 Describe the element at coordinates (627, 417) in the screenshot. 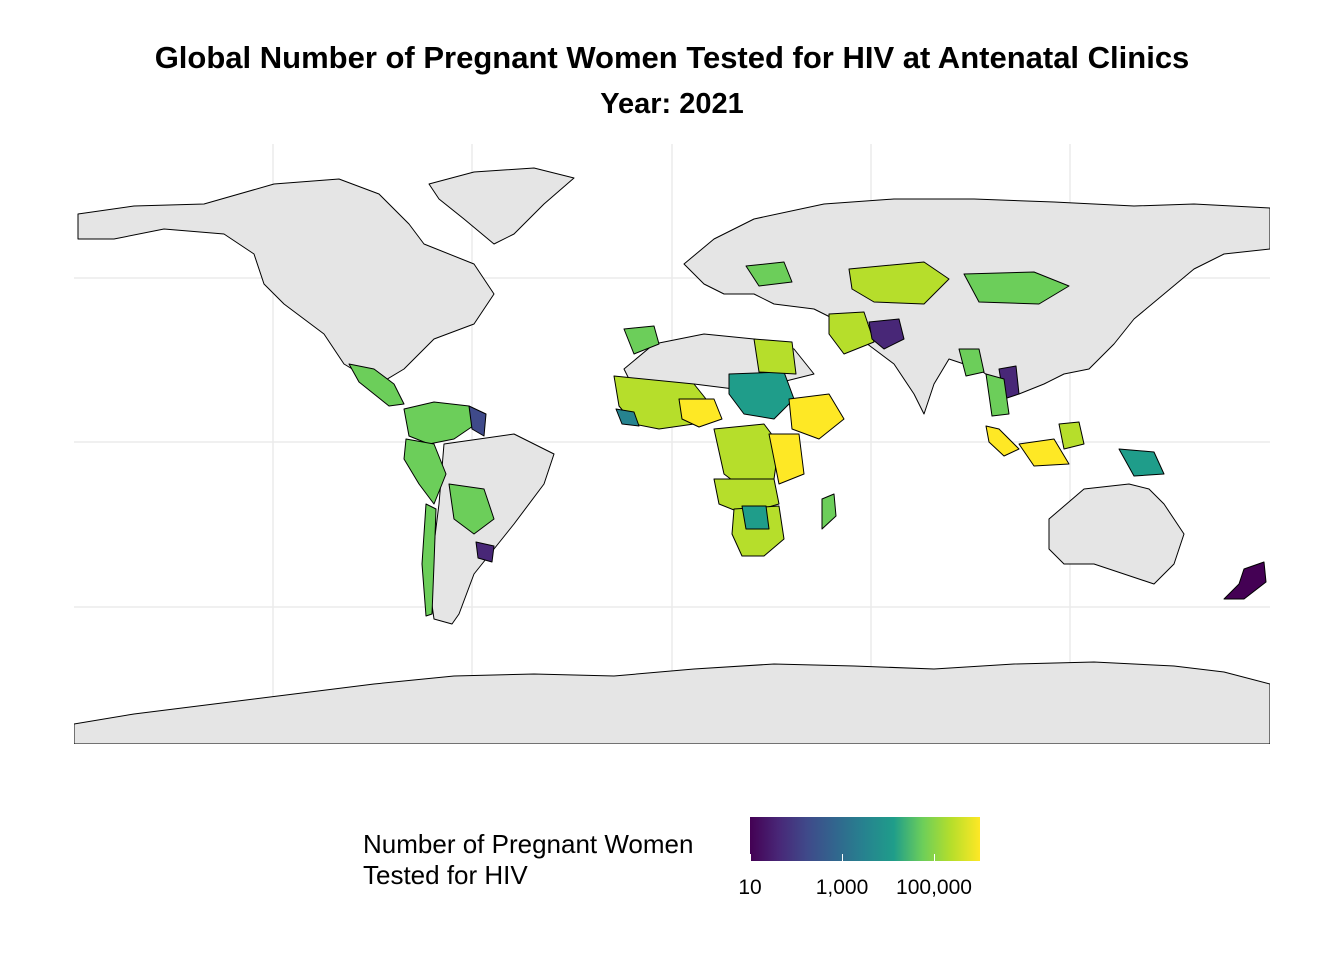

I see `region-guinea-coast` at that location.